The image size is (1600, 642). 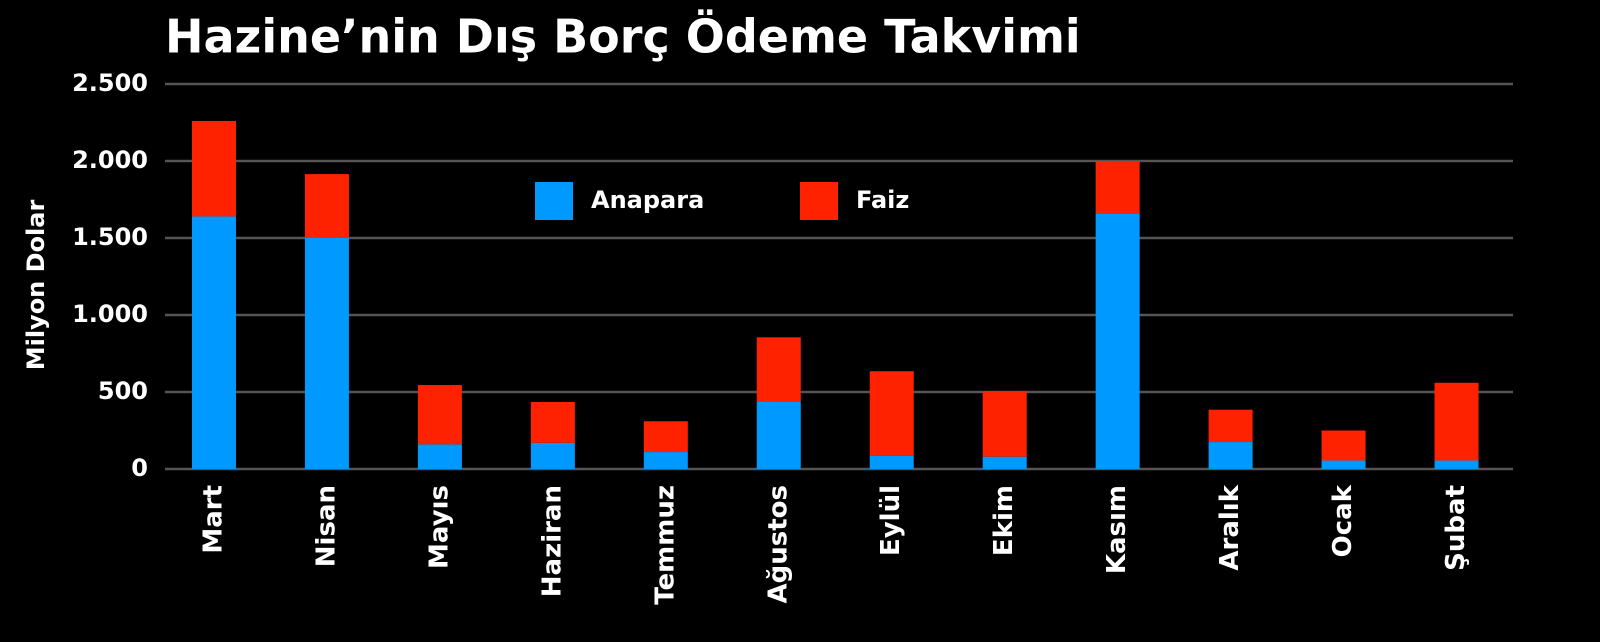 What do you see at coordinates (213, 519) in the screenshot?
I see `x-tick-label: Mart` at bounding box center [213, 519].